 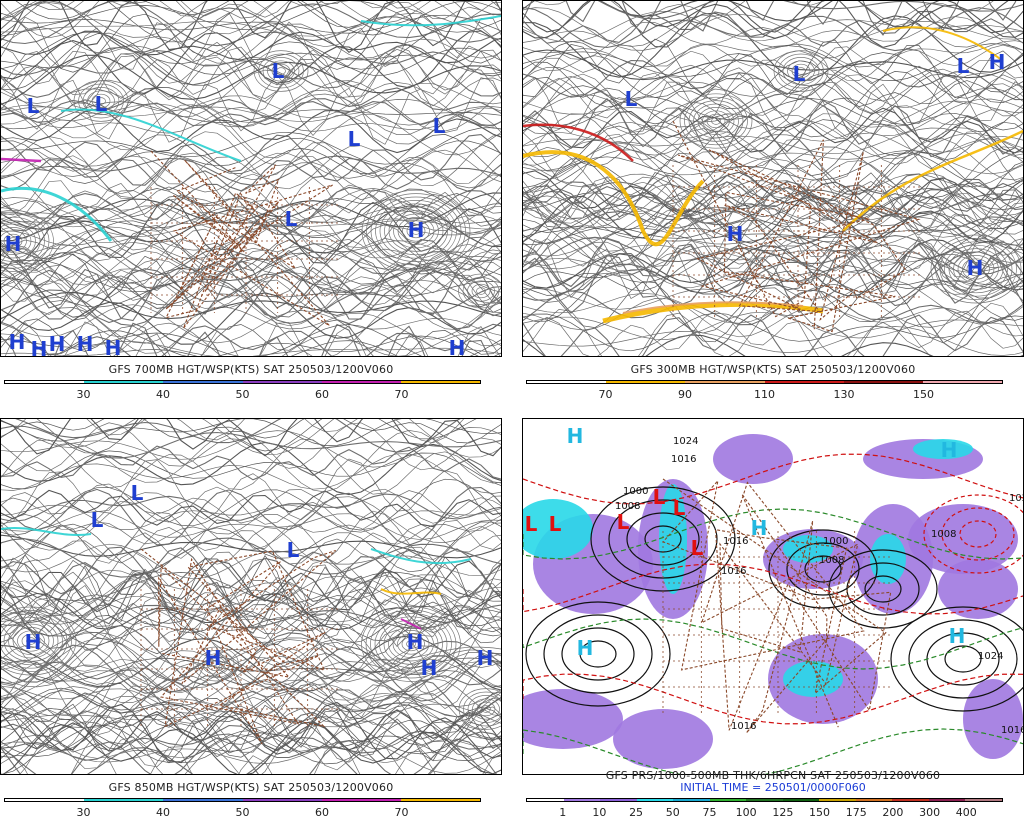 I want to click on isobar-value-label: 1000, so click(x=635, y=491).